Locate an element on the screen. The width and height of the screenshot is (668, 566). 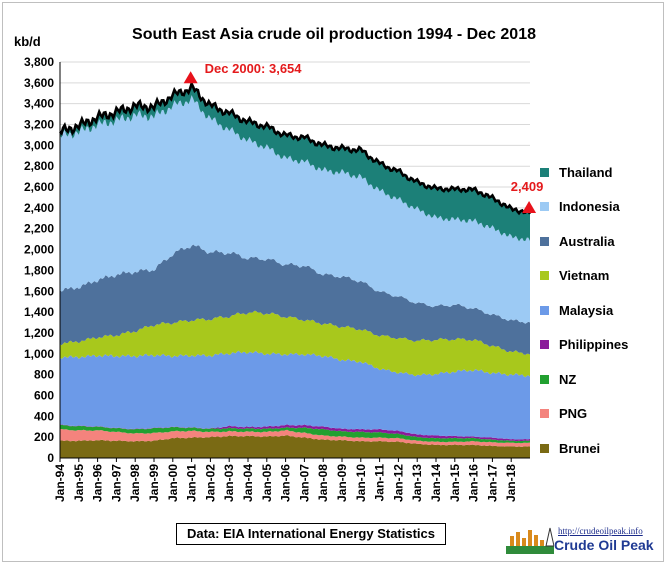
x-tick-label: Jan-13 is located at coordinates (417, 483).